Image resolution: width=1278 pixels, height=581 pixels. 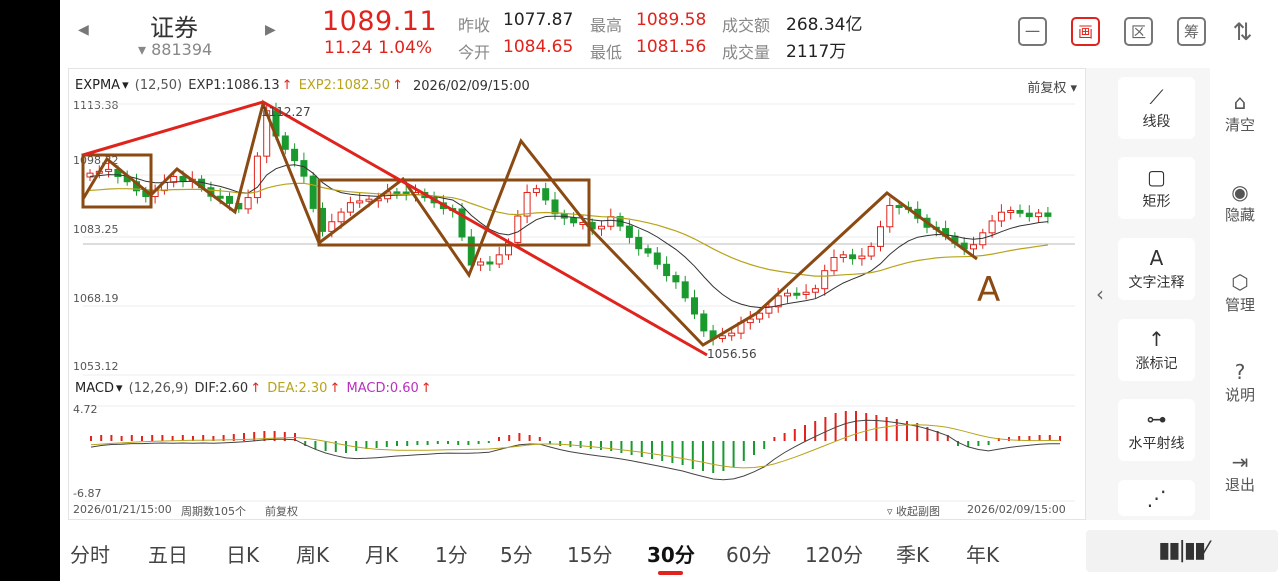 I want to click on low-marker: 1056.56, so click(x=732, y=354).